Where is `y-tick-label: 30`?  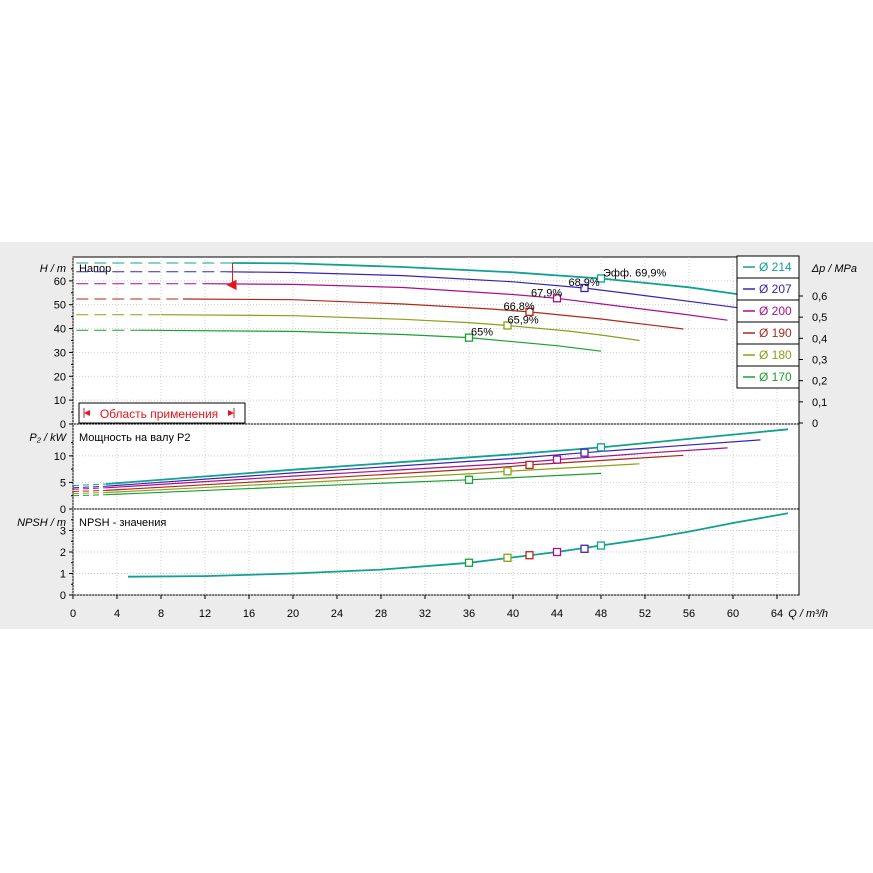 y-tick-label: 30 is located at coordinates (60, 353).